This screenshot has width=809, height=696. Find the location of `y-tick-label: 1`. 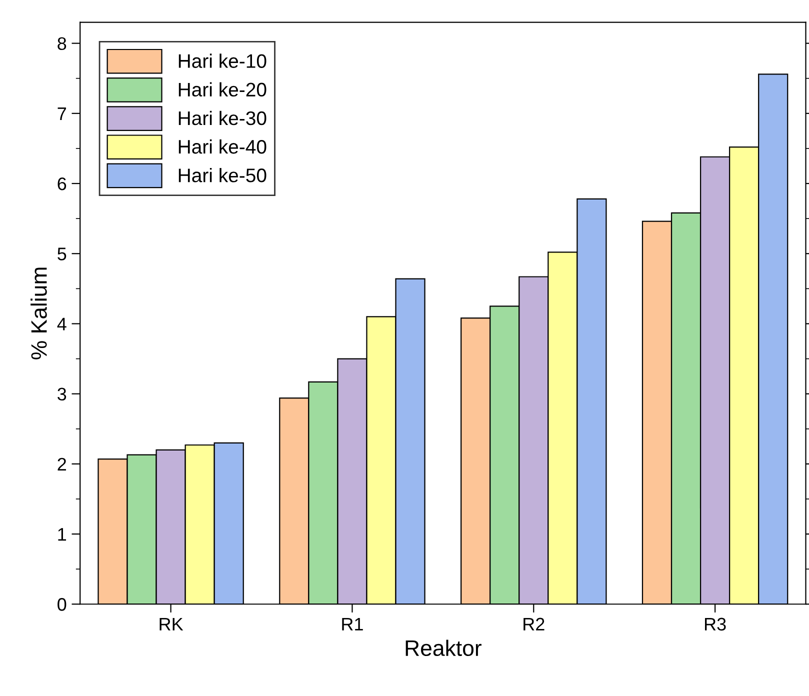

y-tick-label: 1 is located at coordinates (62, 534).